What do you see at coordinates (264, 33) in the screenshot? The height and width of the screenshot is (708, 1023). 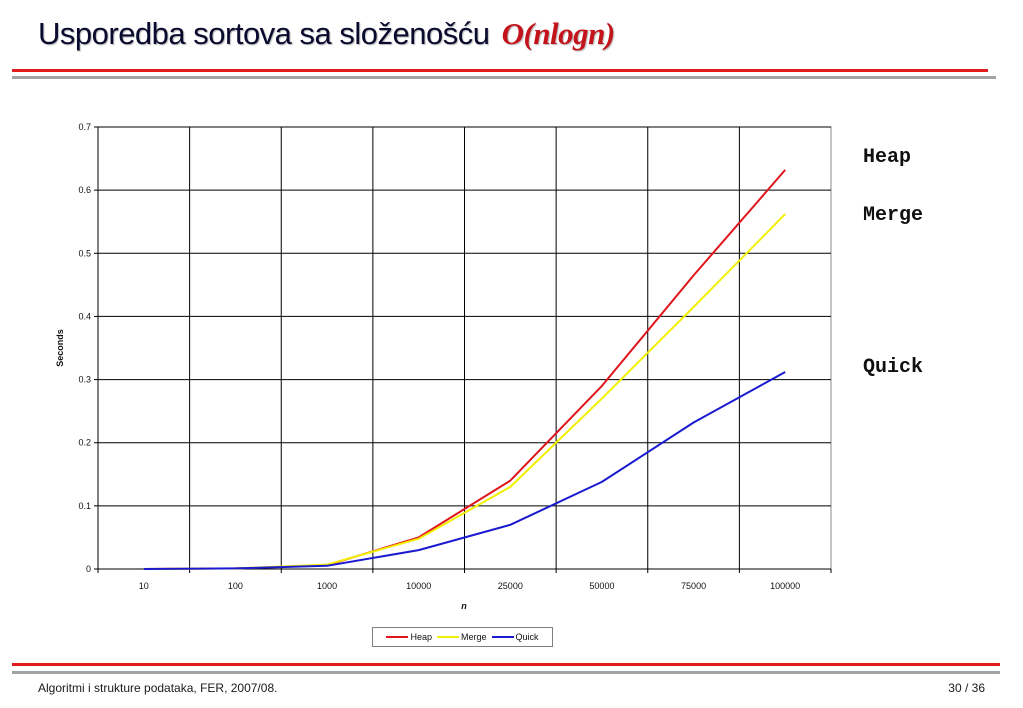 I see `slide-title-text: Usporedba sortova sa složenošću` at bounding box center [264, 33].